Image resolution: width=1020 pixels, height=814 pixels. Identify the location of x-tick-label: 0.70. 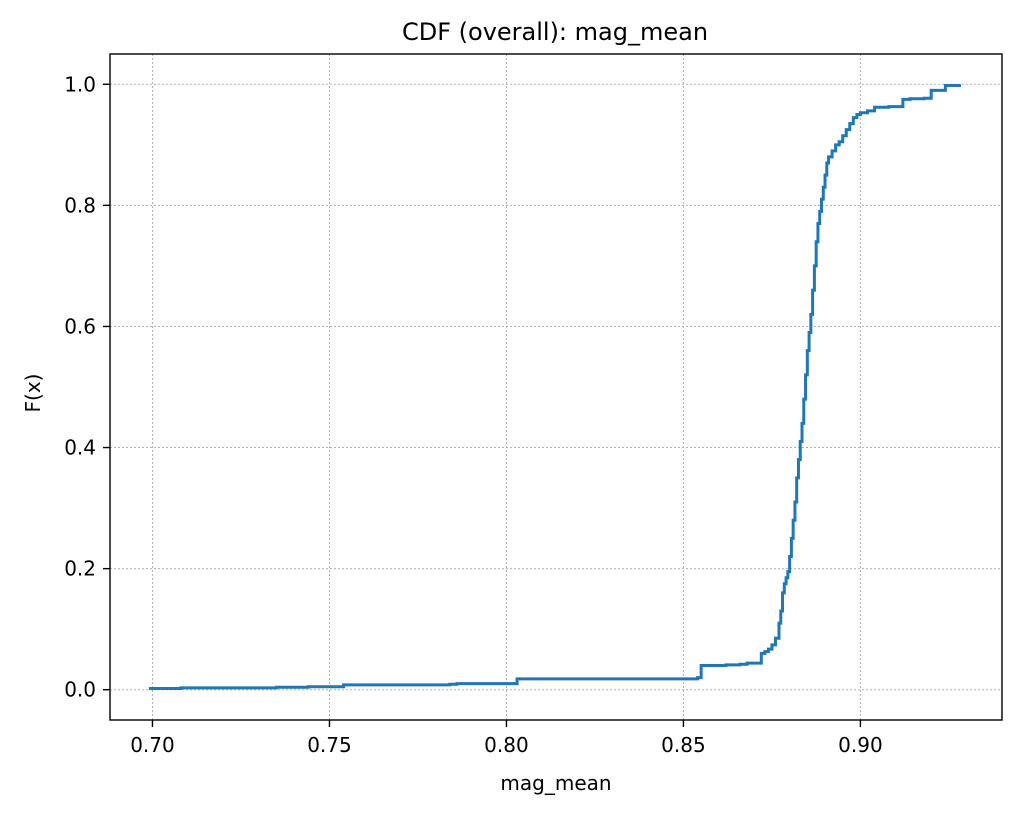
(152, 745).